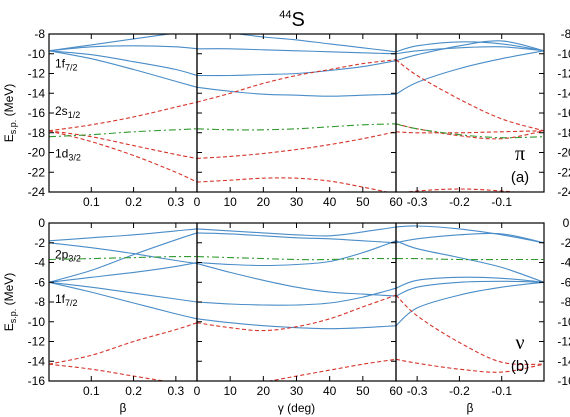  Describe the element at coordinates (563, 74) in the screenshot. I see `top-ytick-right-label: -12` at that location.